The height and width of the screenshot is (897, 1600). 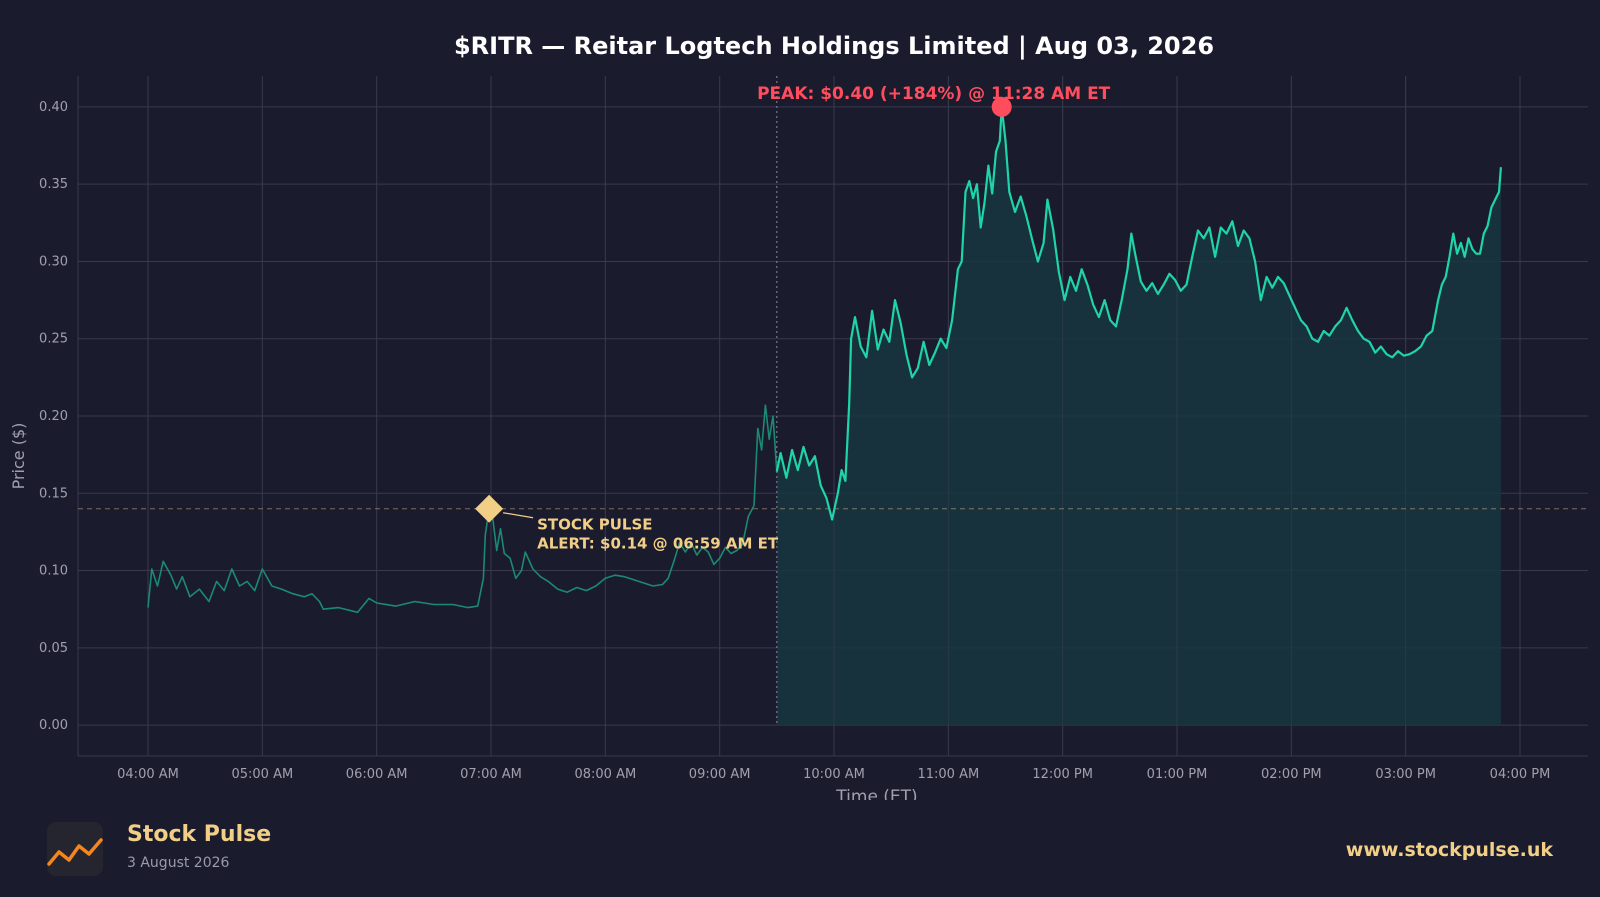 I want to click on y-tick-label: 0.35, so click(x=53, y=184).